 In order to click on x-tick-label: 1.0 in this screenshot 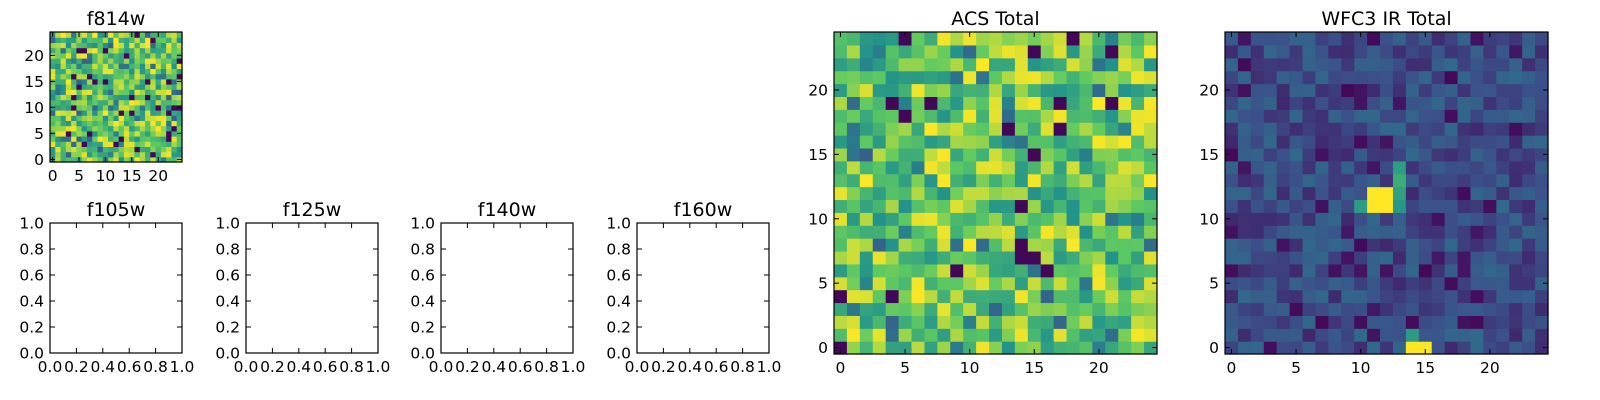, I will do `click(769, 367)`.